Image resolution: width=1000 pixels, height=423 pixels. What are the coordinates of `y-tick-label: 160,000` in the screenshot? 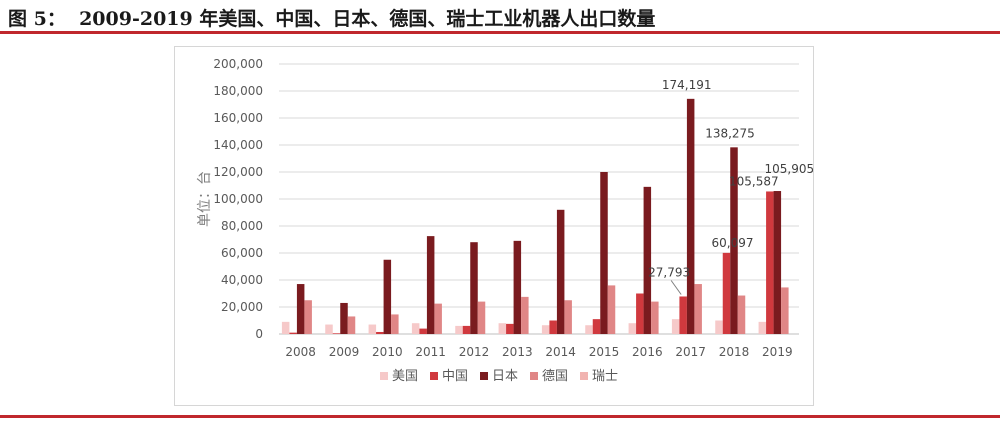 It's located at (238, 118).